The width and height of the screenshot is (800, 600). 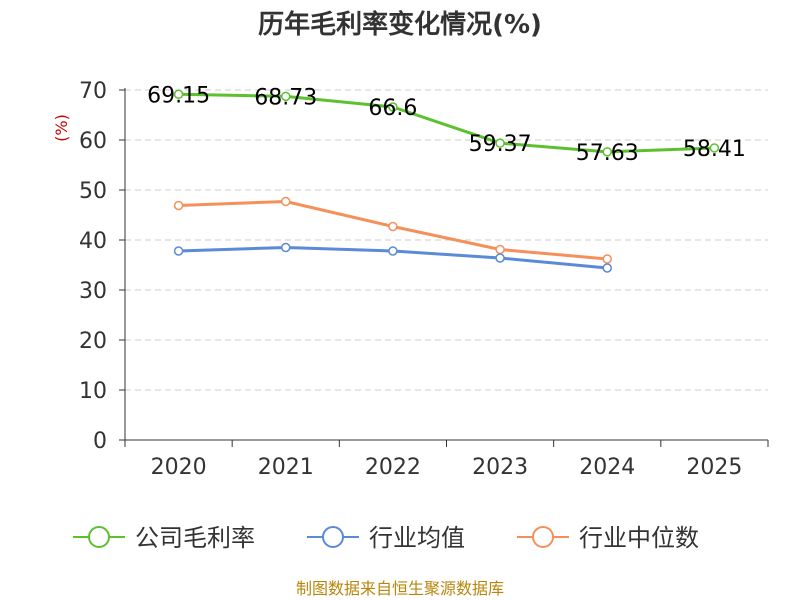 What do you see at coordinates (179, 467) in the screenshot?
I see `x-tick-label: 2020` at bounding box center [179, 467].